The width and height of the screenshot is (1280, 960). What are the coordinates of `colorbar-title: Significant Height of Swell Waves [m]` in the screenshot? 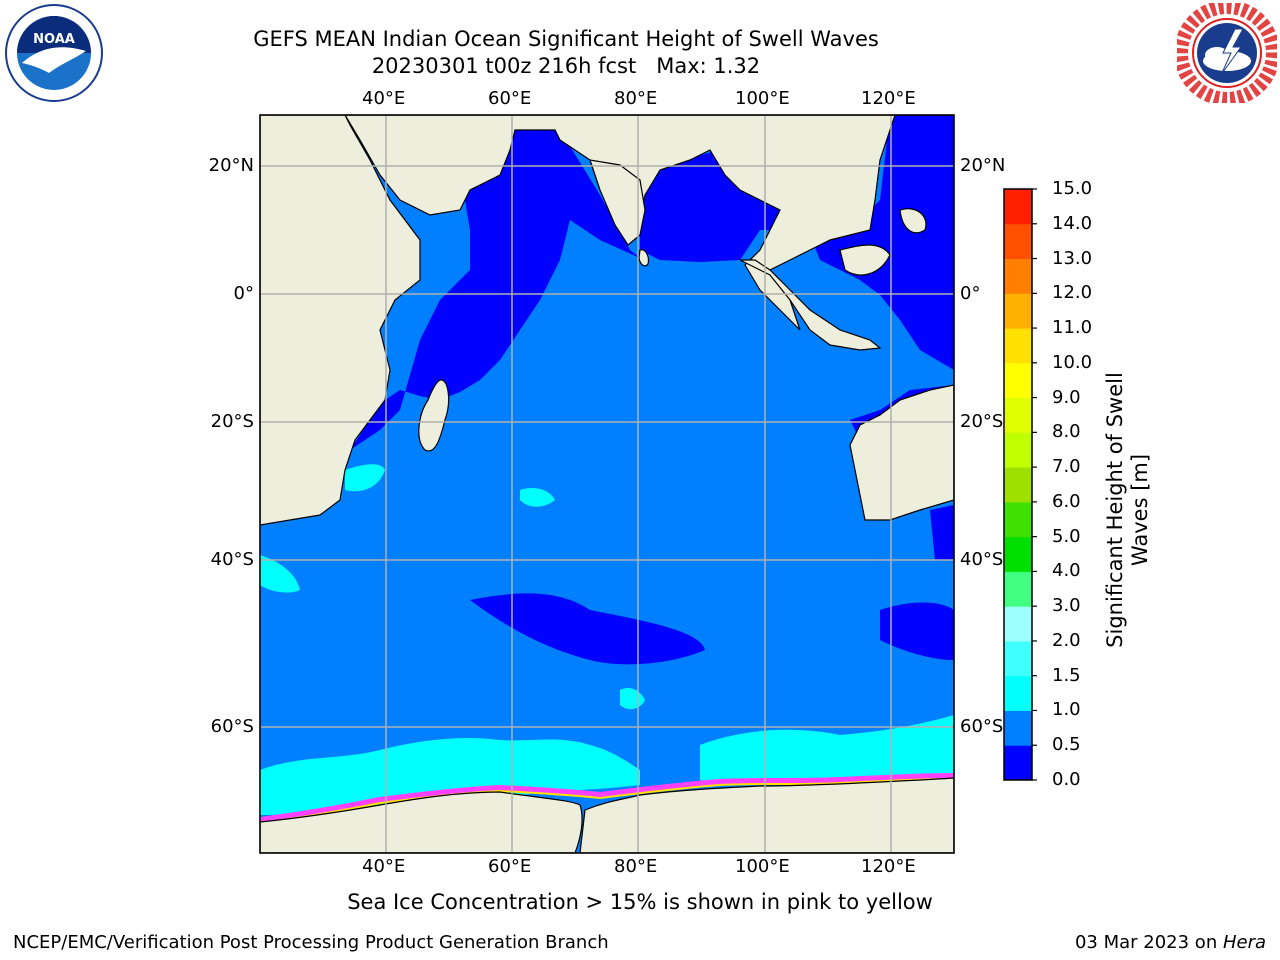 It's located at (1128, 510).